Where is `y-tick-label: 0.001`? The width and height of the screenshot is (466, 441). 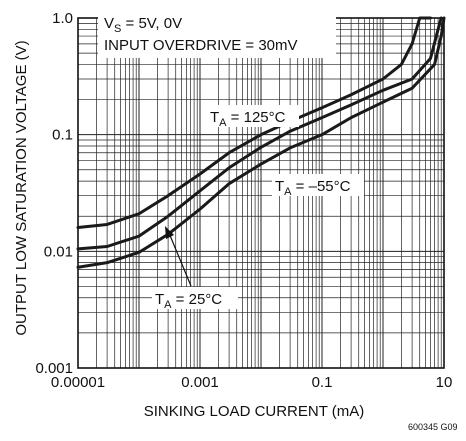 y-tick-label: 0.001 is located at coordinates (54, 368).